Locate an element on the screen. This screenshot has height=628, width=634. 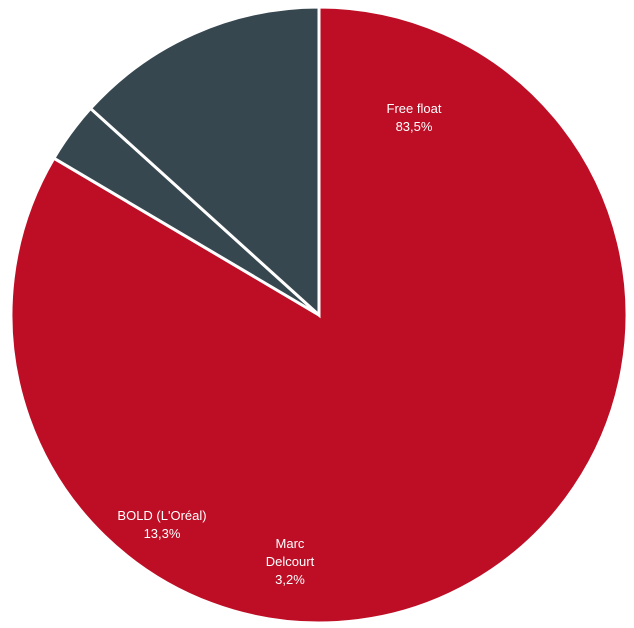
slice-label-line: 3,2% is located at coordinates (290, 579).